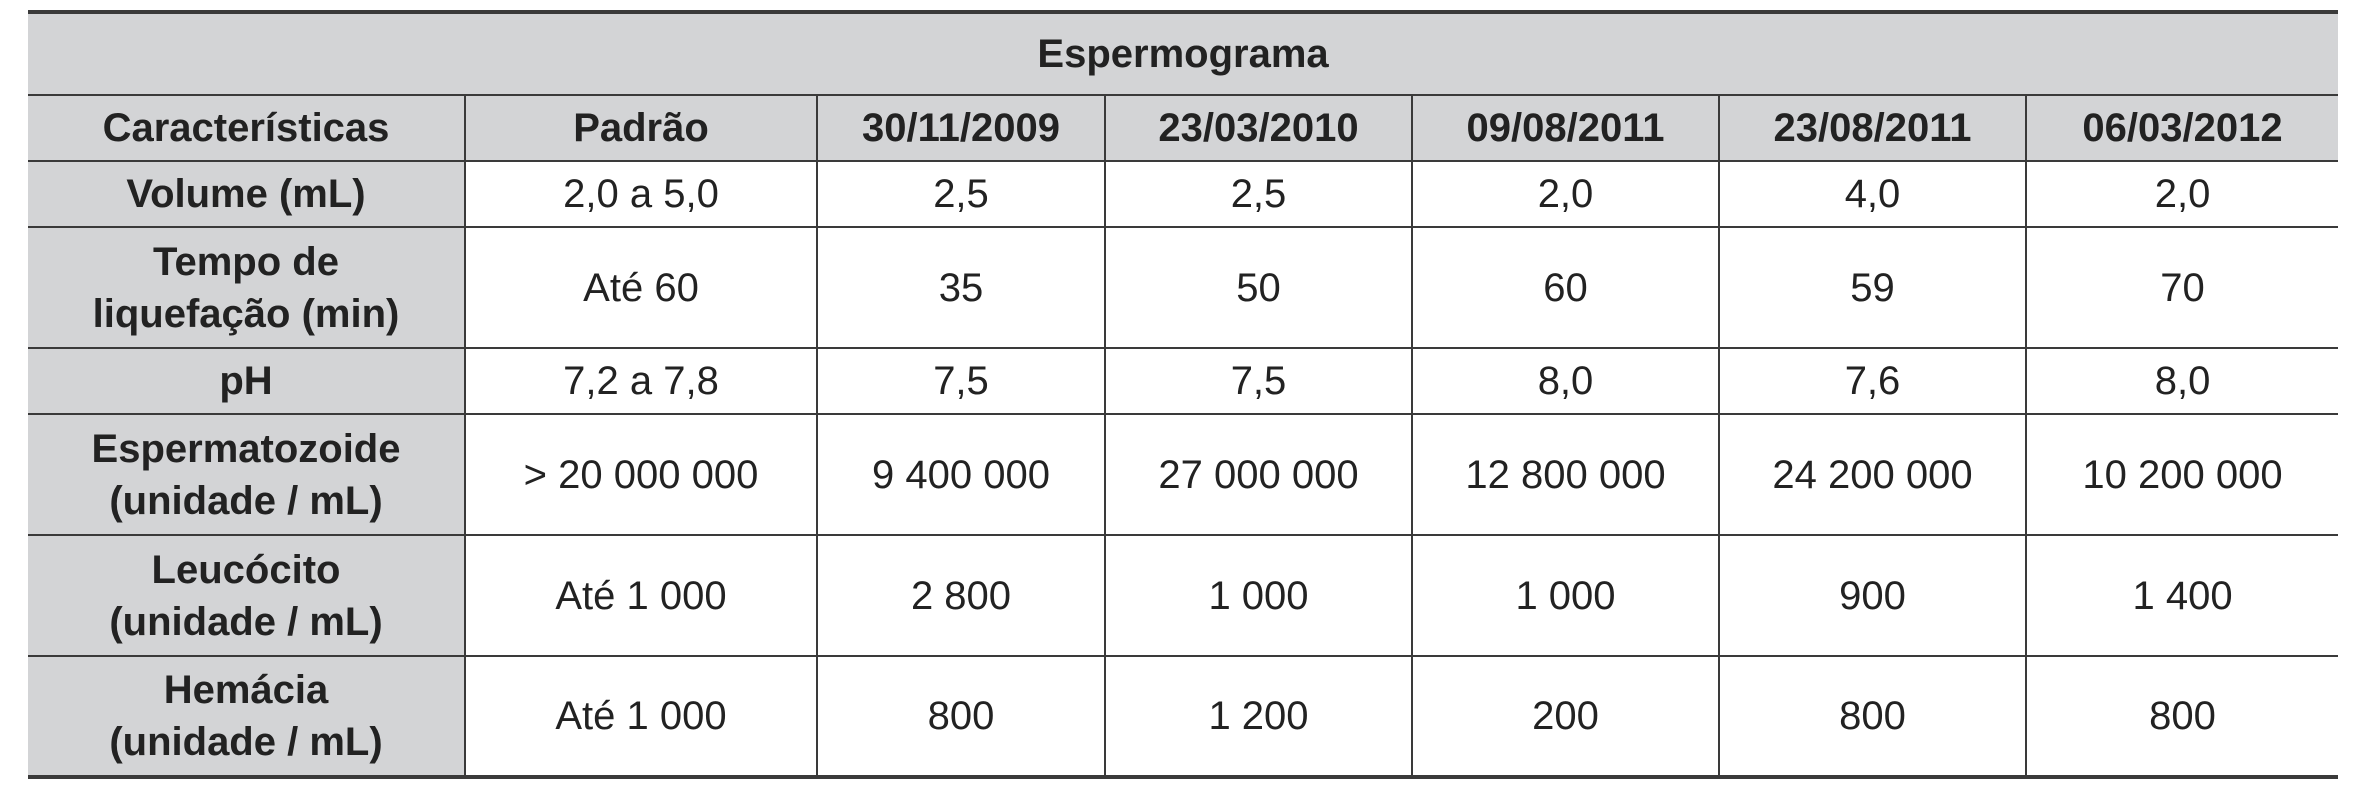 Image resolution: width=2363 pixels, height=800 pixels. Describe the element at coordinates (247, 474) in the screenshot. I see `row-label: Espermatozoide (unidade / mL)` at that location.